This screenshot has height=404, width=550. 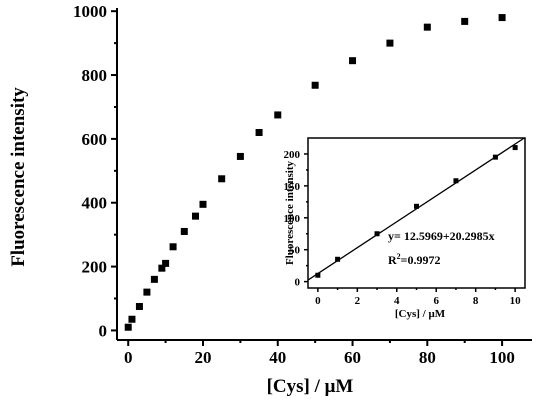 I want to click on main-x-tick-label: 80, so click(x=427, y=357).